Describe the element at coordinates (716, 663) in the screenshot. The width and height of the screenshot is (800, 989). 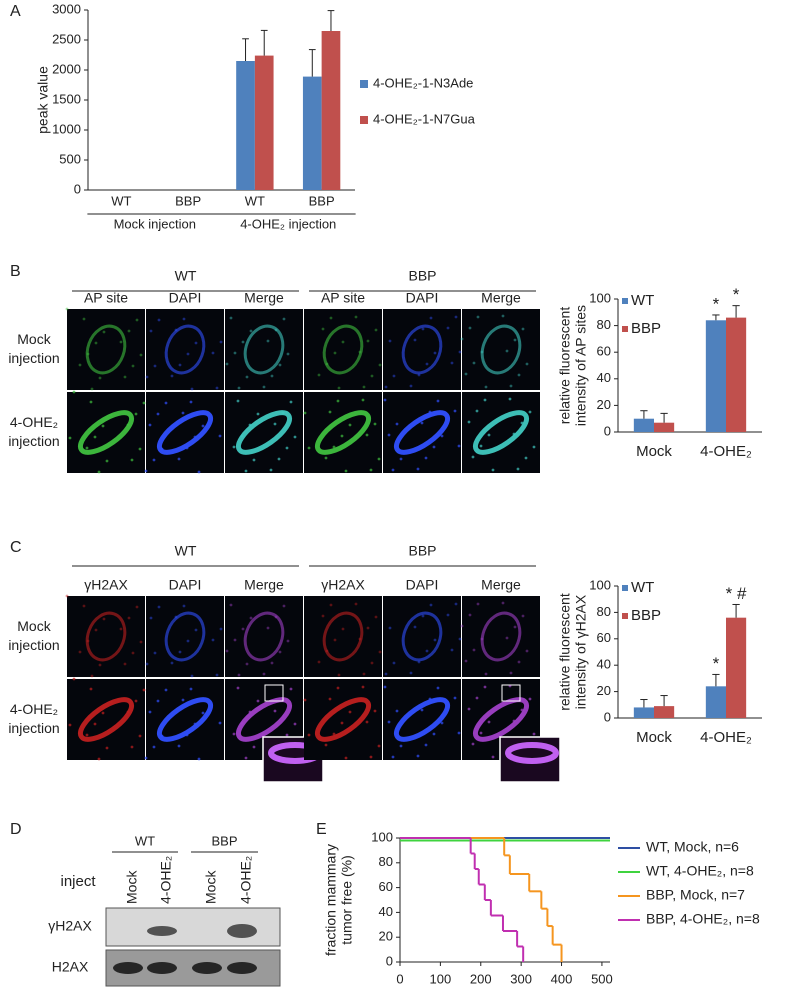
I see `annotation: *` at that location.